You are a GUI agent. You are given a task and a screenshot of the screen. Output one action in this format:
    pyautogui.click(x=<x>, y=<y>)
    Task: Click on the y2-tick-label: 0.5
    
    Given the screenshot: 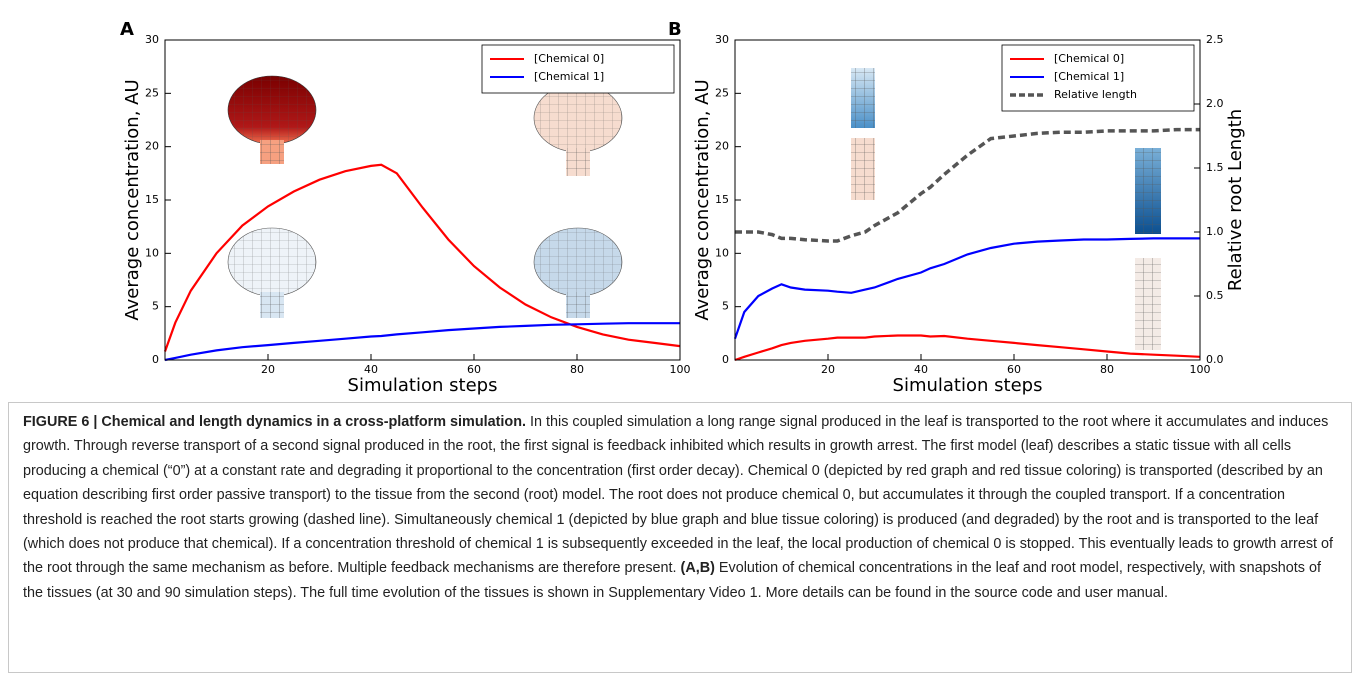 What is the action you would take?
    pyautogui.click(x=1215, y=295)
    